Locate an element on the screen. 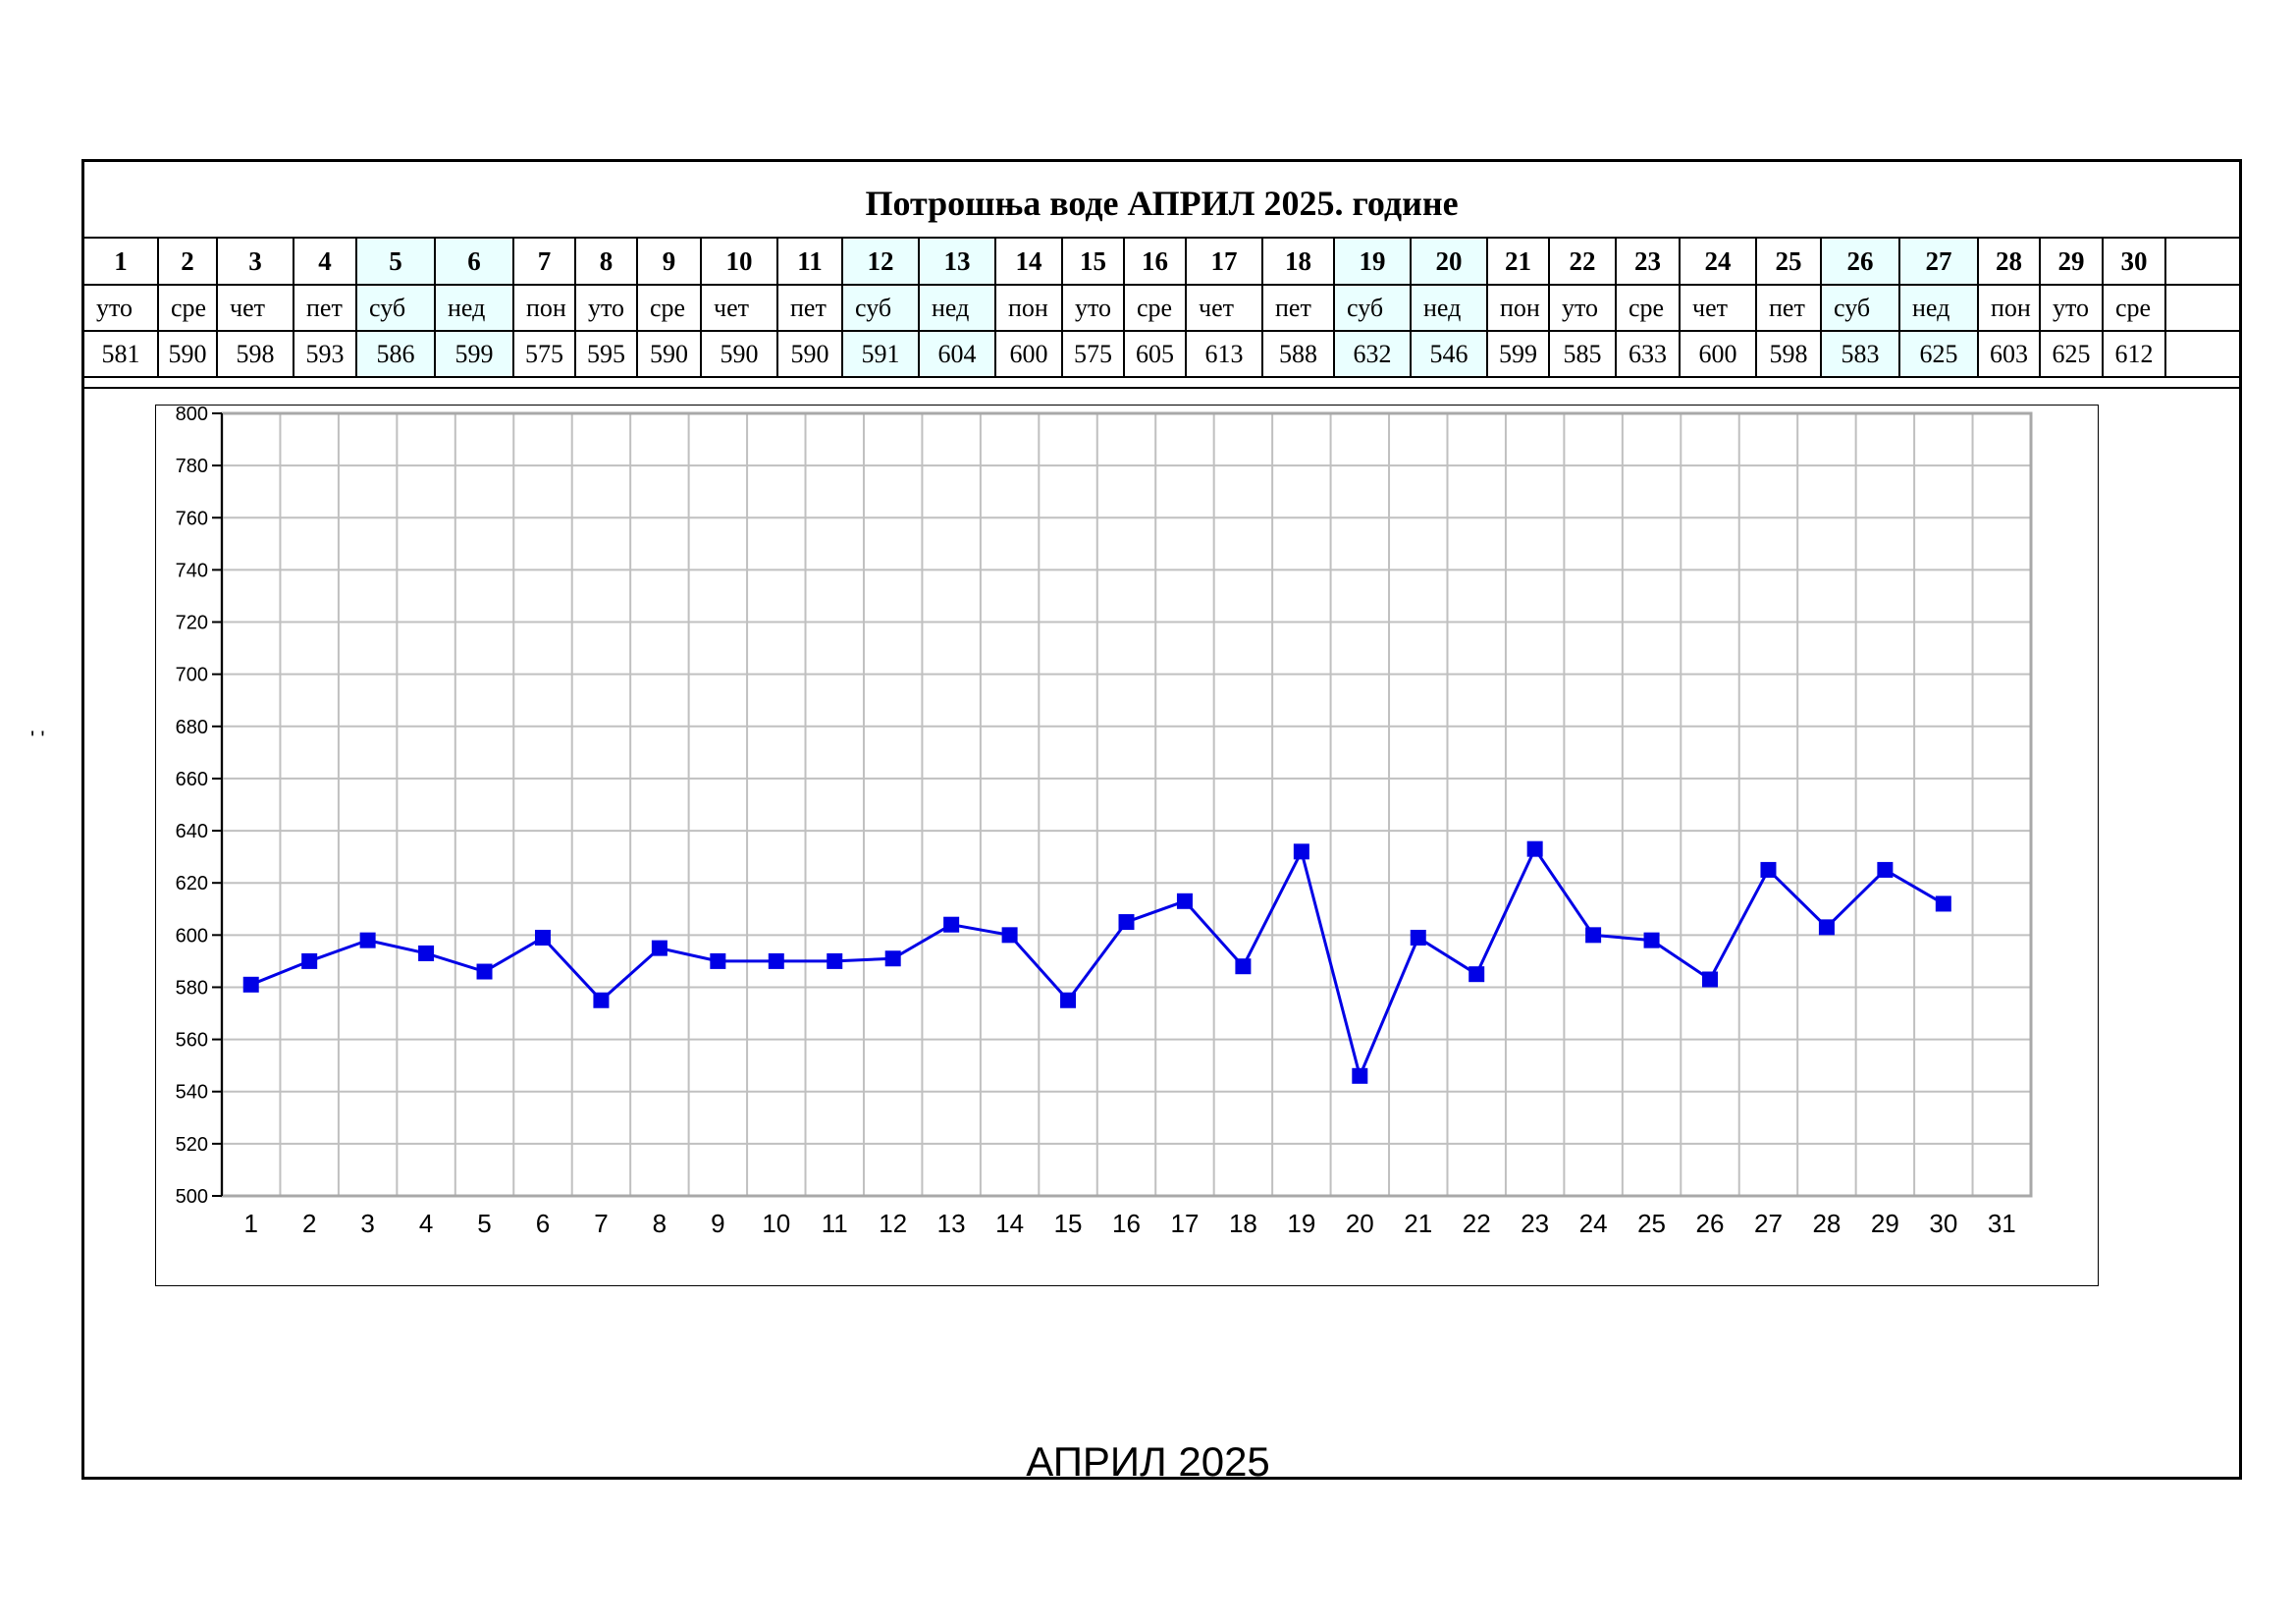 This screenshot has height=1624, width=2296. daily-value-cell: 575 is located at coordinates (544, 354).